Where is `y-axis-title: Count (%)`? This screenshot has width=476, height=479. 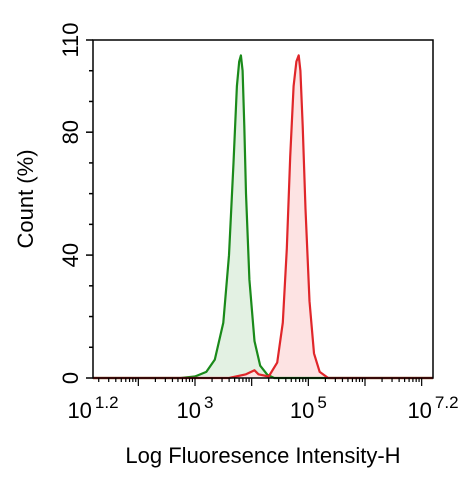
y-axis-title: Count (%) is located at coordinates (25, 198).